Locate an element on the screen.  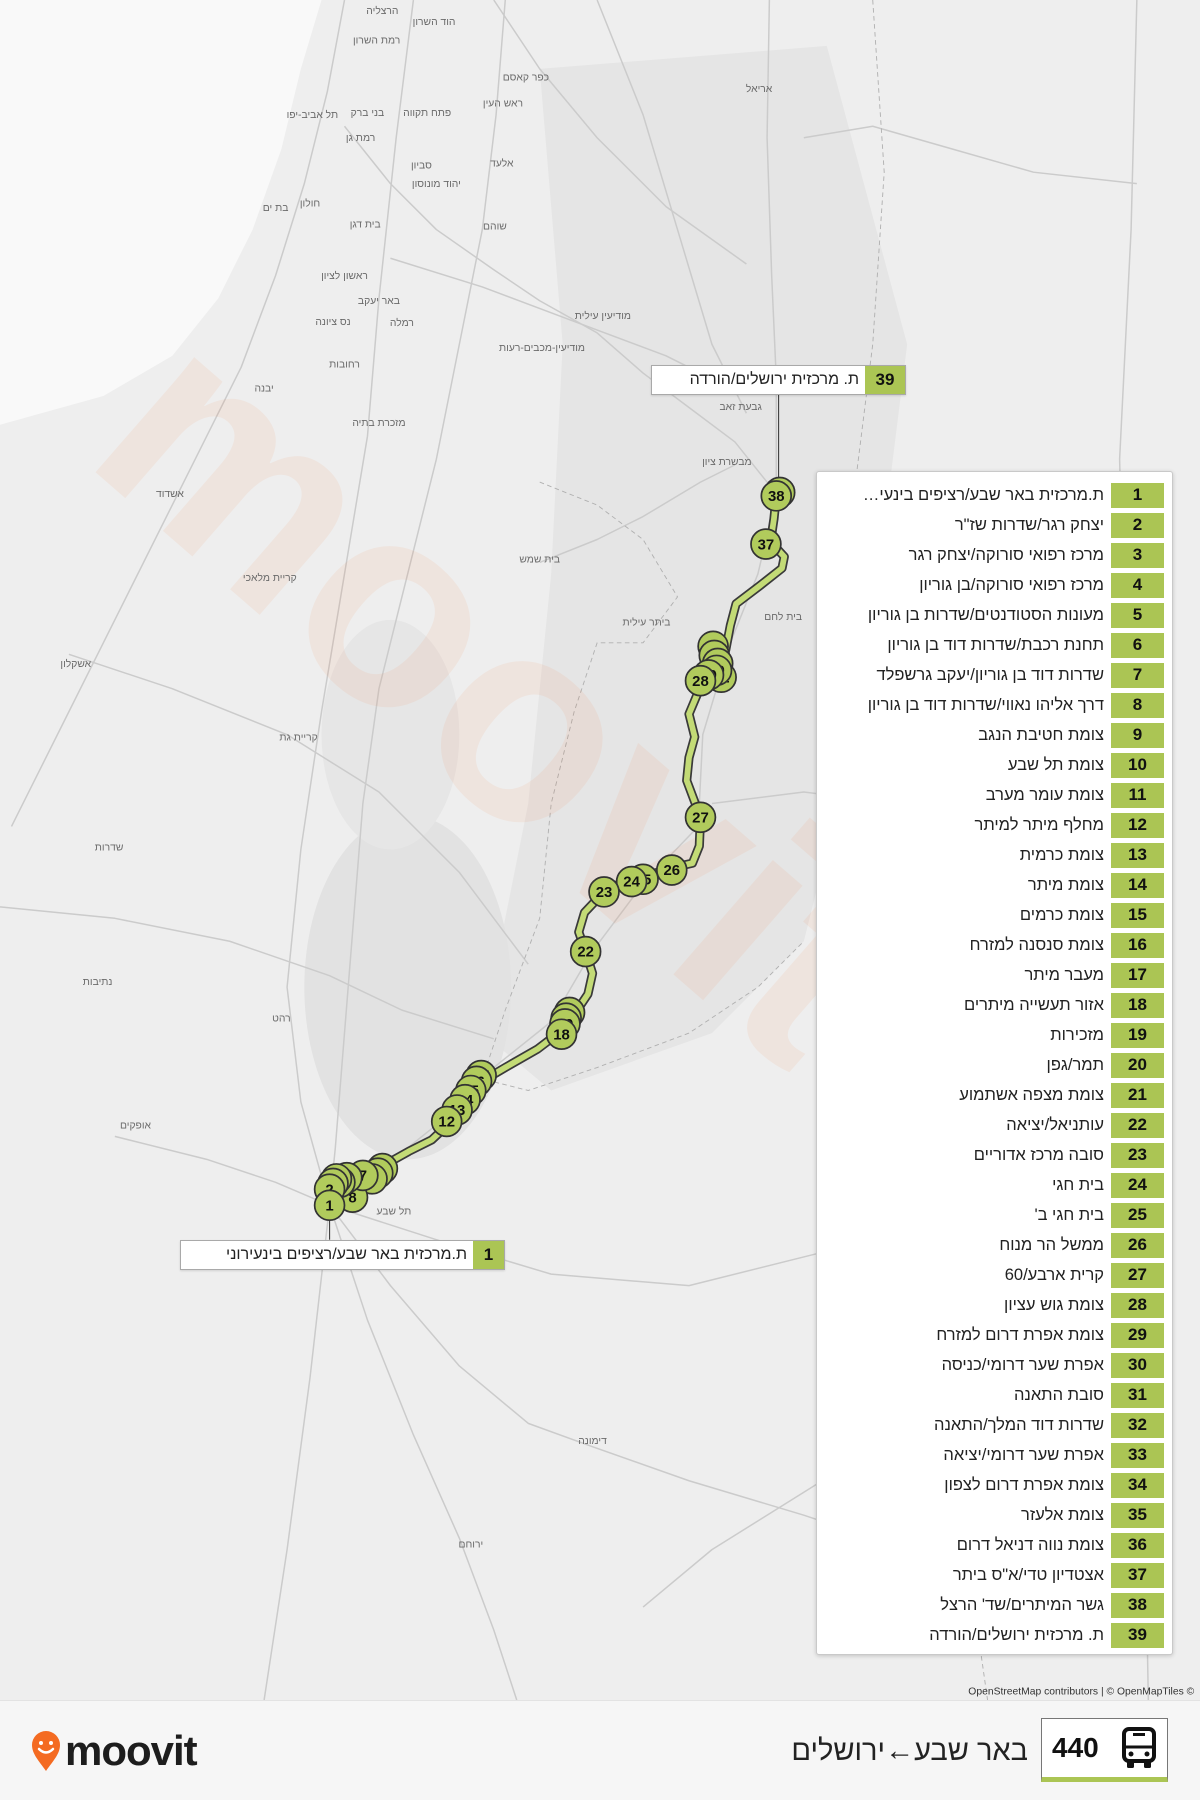
map-place-label: רמת השרון is located at coordinates (376, 41).